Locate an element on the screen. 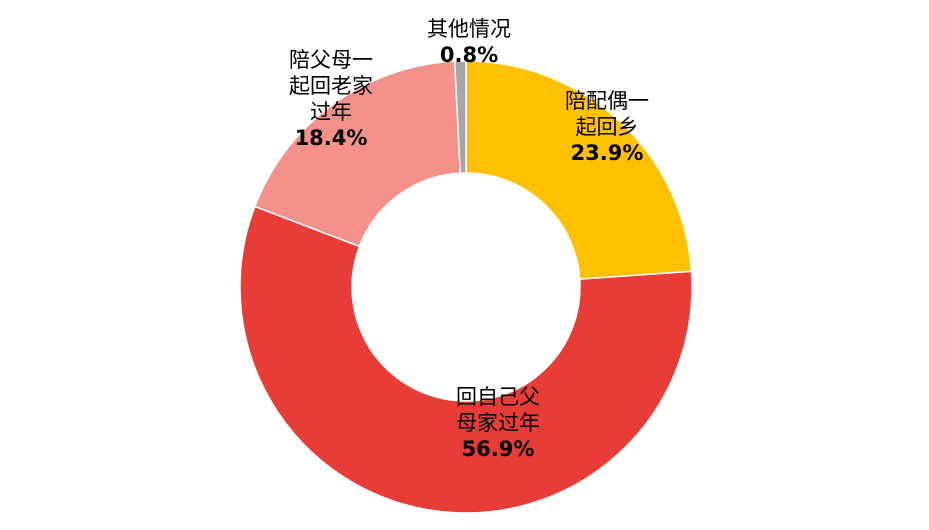 Image resolution: width=929 pixels, height=530 pixels. slice-label-line: 起回乡 is located at coordinates (607, 127).